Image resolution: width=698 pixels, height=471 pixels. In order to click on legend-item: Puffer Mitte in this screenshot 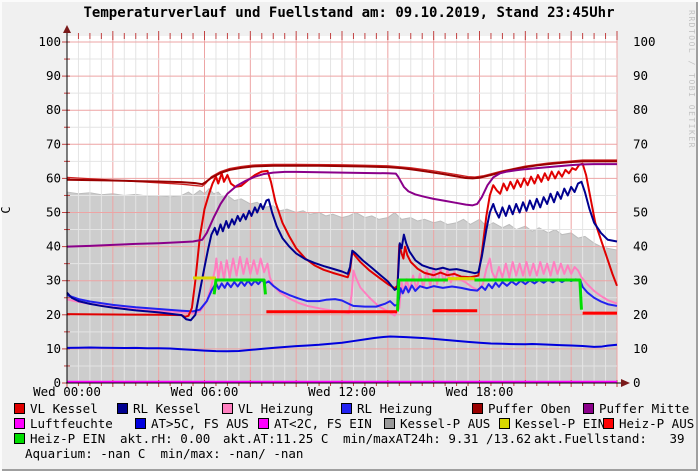, I will do `click(636, 408)`.